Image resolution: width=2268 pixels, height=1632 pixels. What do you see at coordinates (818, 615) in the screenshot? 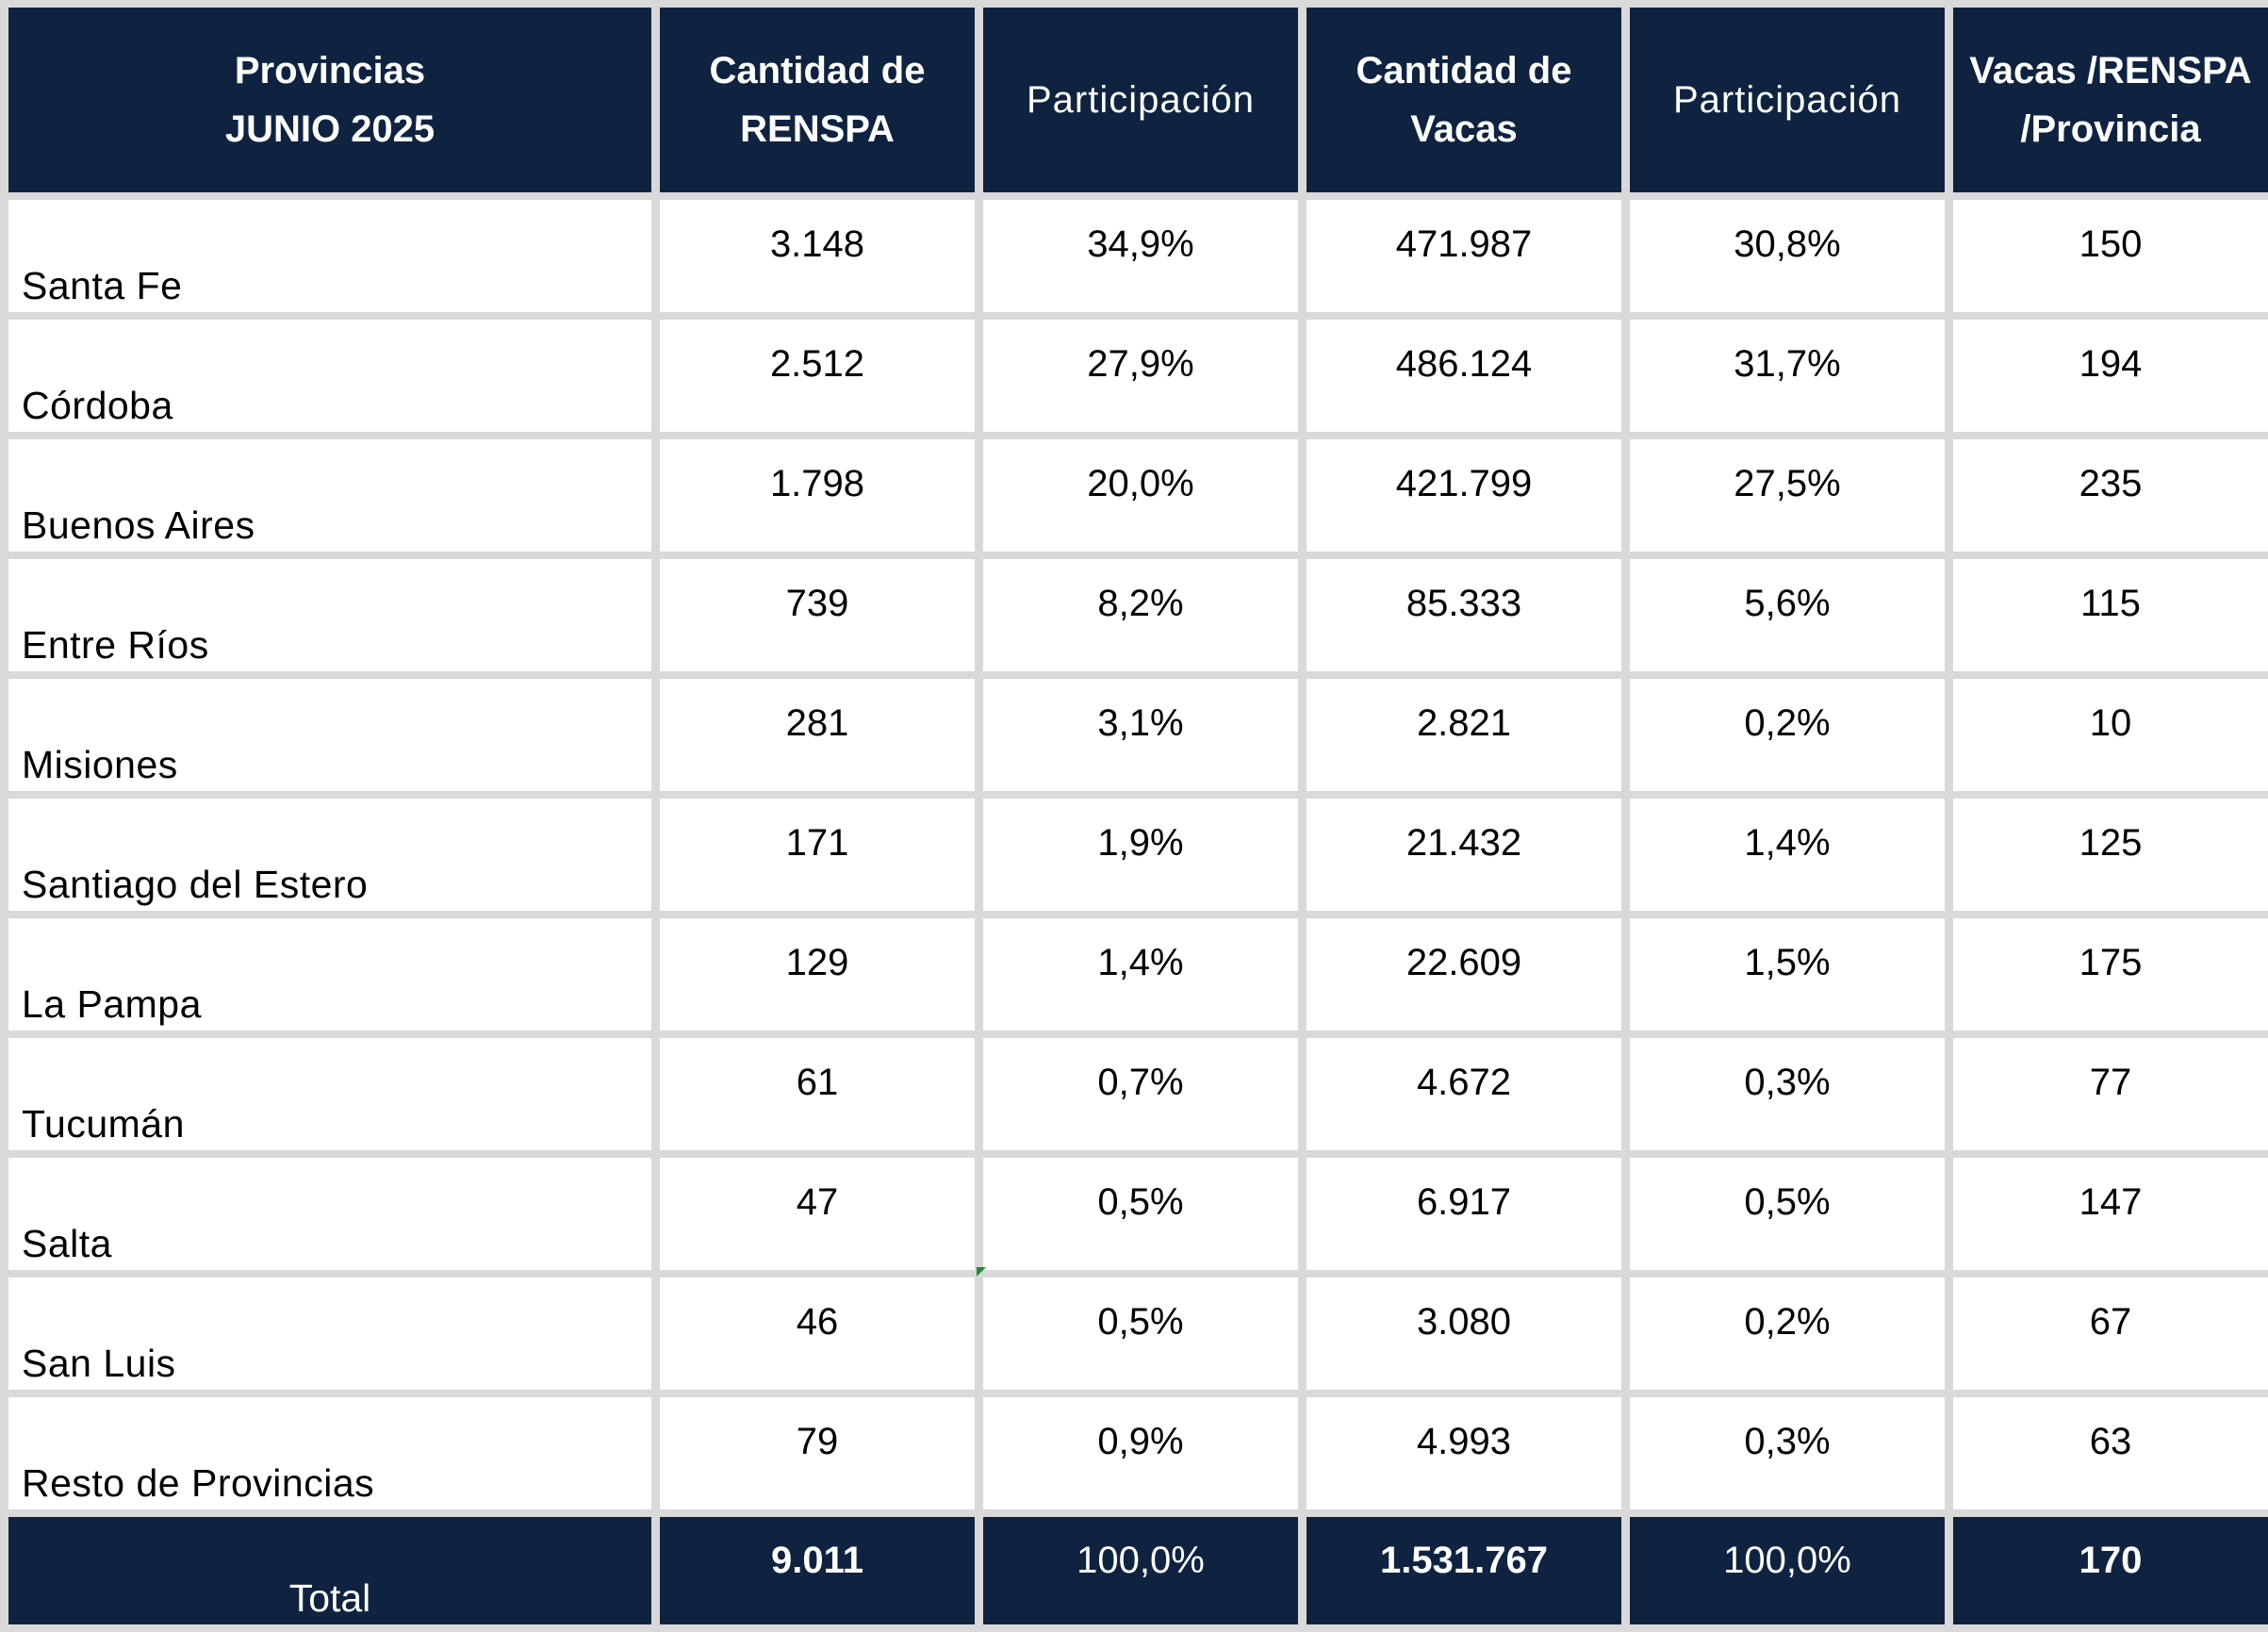
I see `cell-renspa: 739` at bounding box center [818, 615].